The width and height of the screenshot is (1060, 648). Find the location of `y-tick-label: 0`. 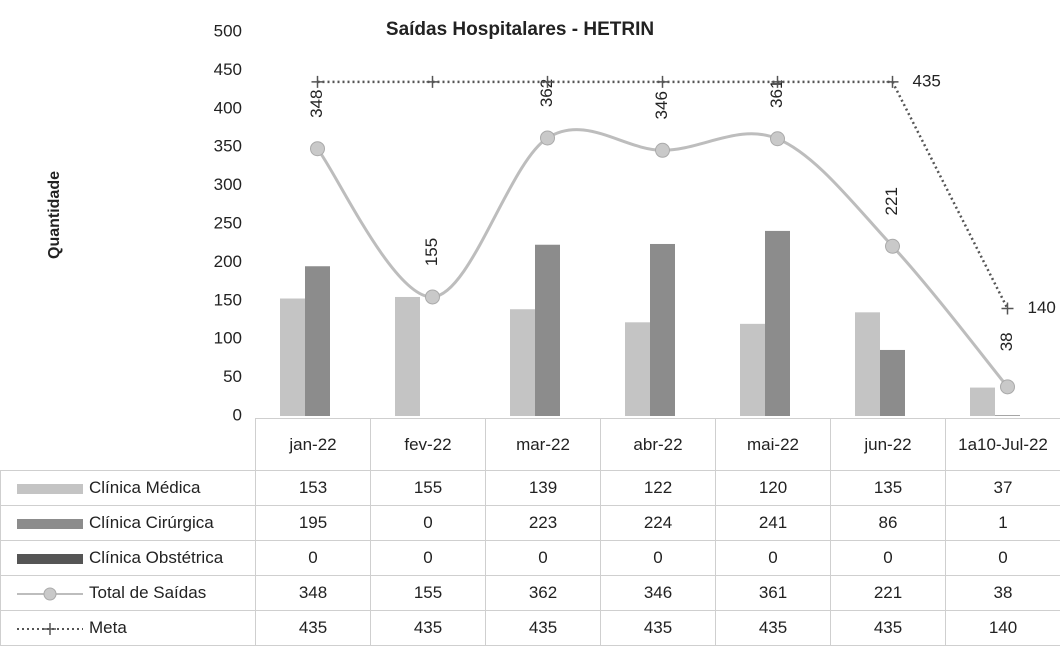

y-tick-label: 0 is located at coordinates (237, 414).